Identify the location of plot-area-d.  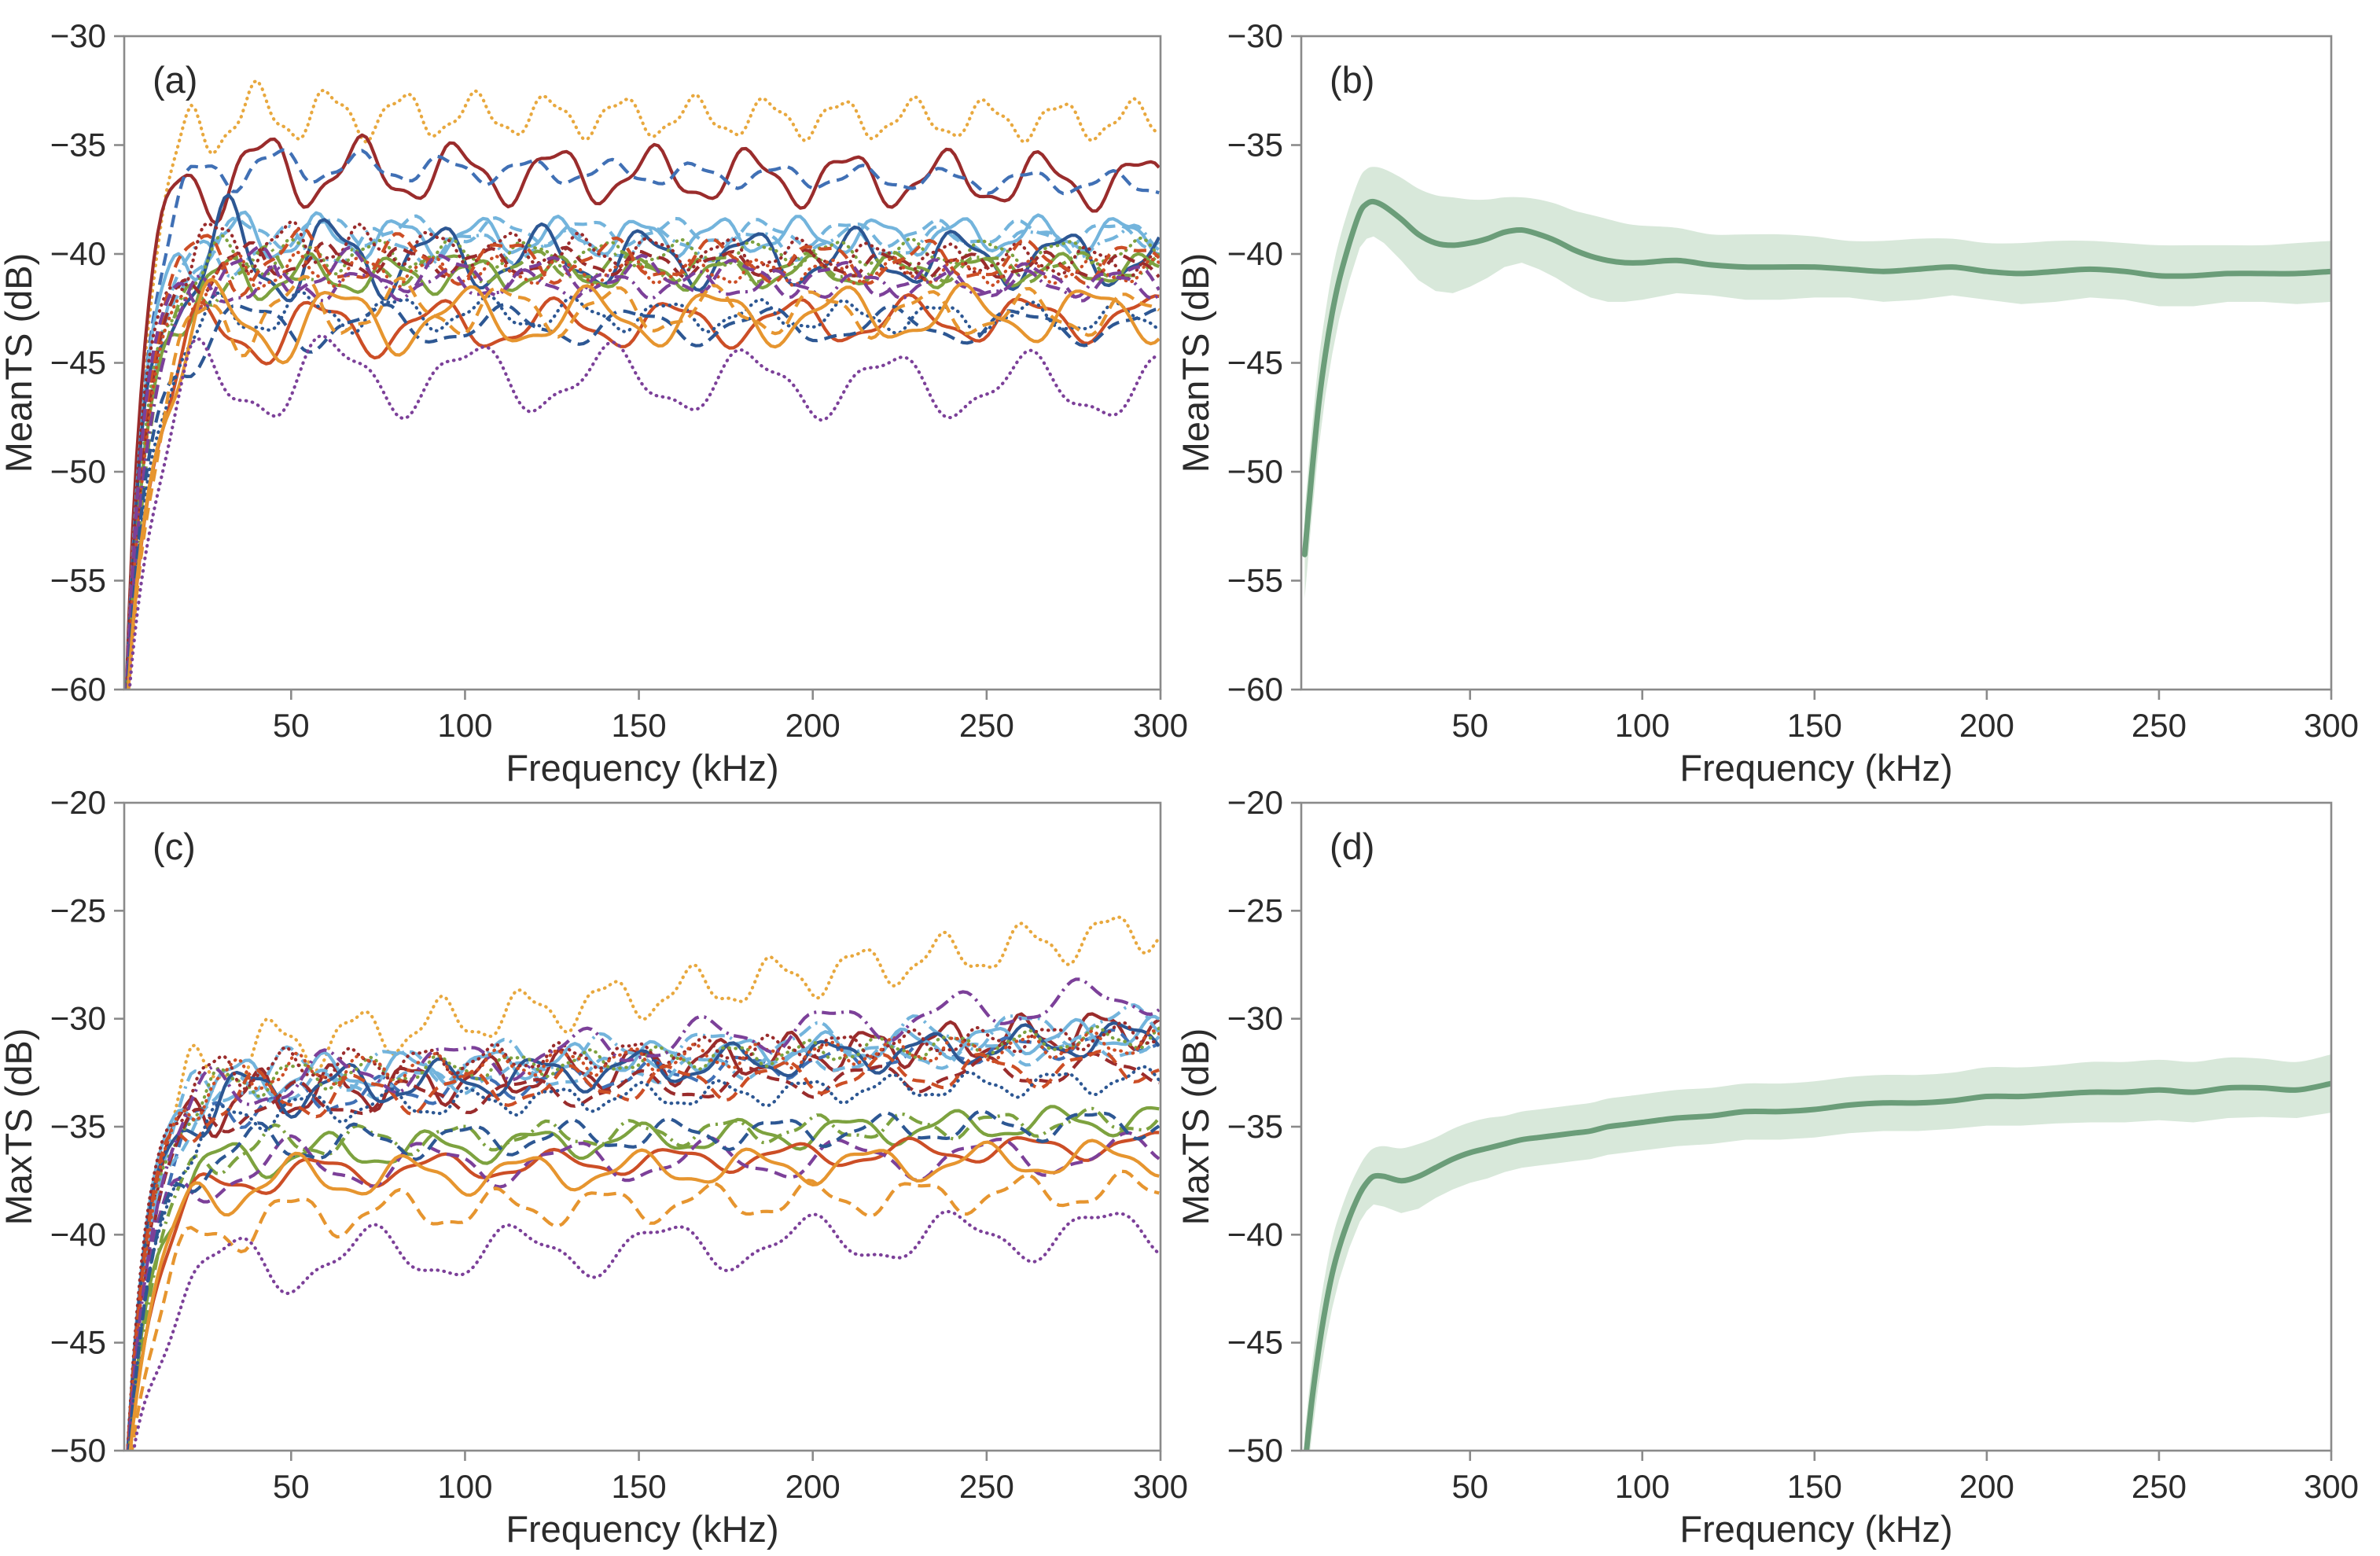
(1817, 1252).